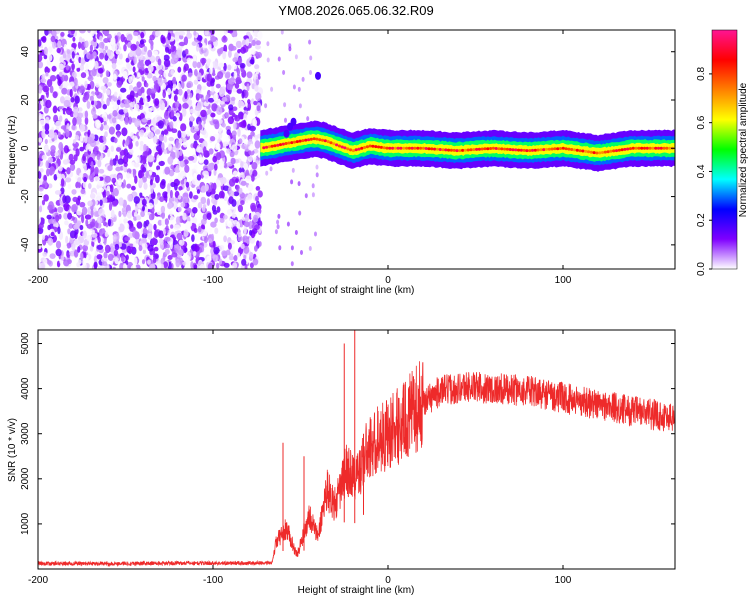 Image resolution: width=750 pixels, height=600 pixels. Describe the element at coordinates (213, 580) in the screenshot. I see `x-tick-label: -100` at that location.